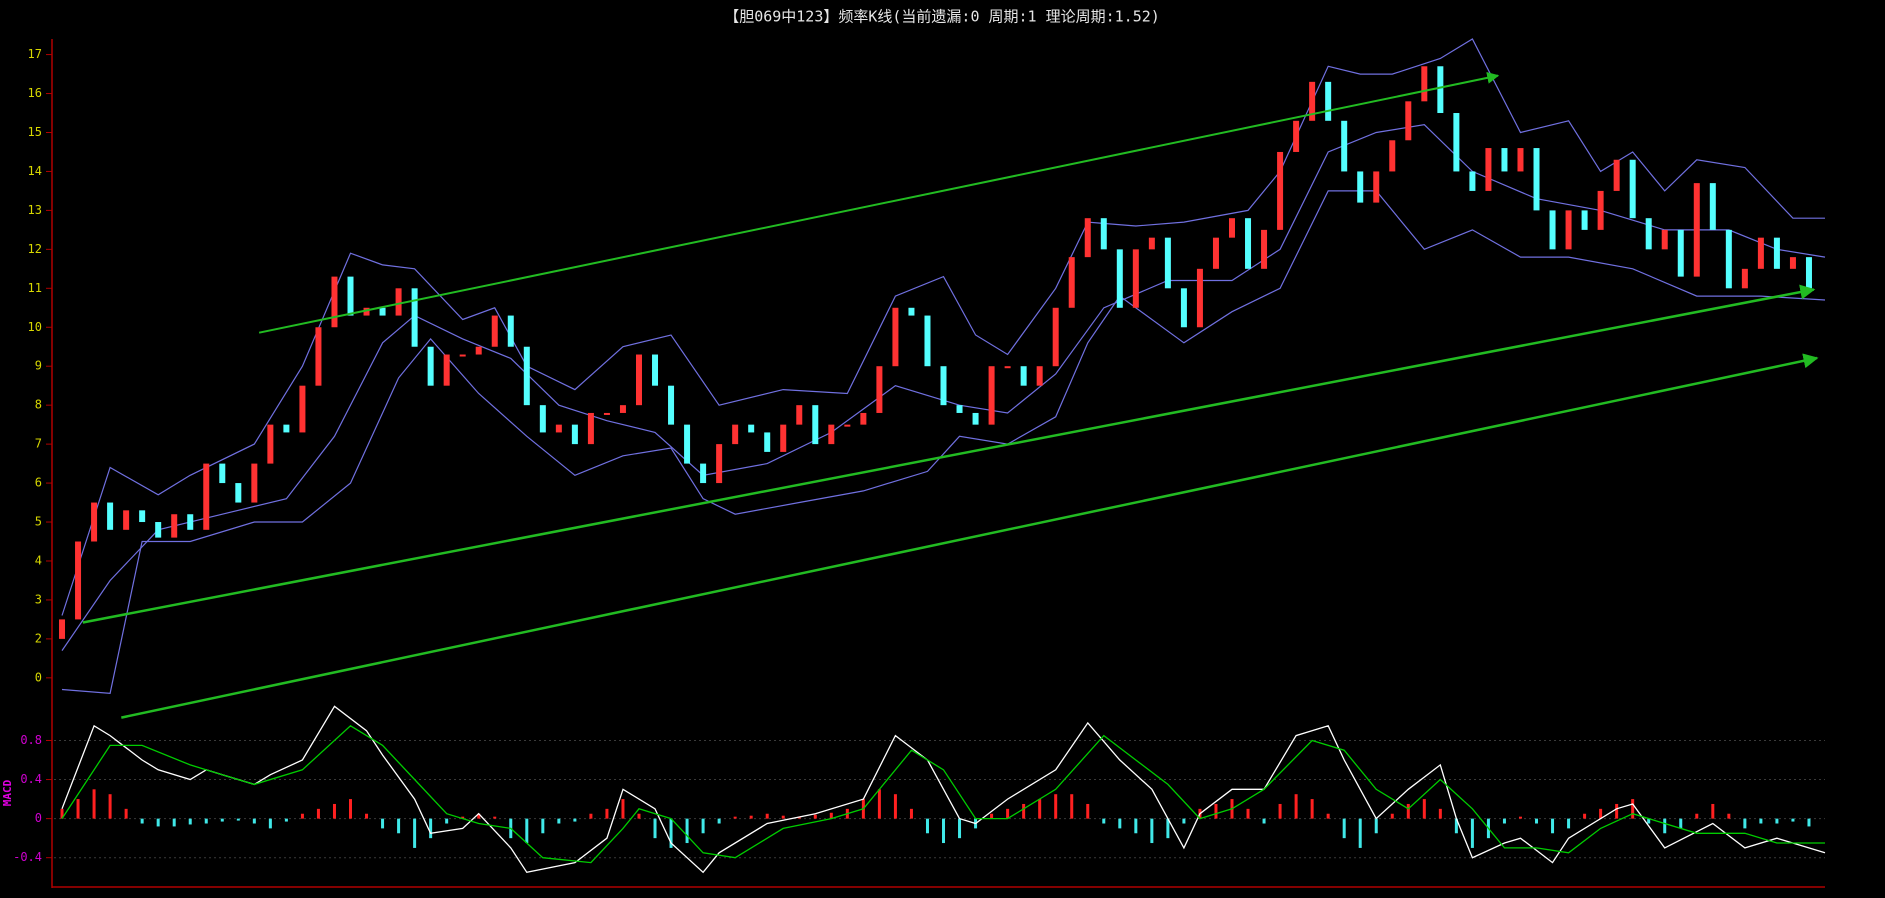  I want to click on y-tick-label: 11, so click(35, 288).